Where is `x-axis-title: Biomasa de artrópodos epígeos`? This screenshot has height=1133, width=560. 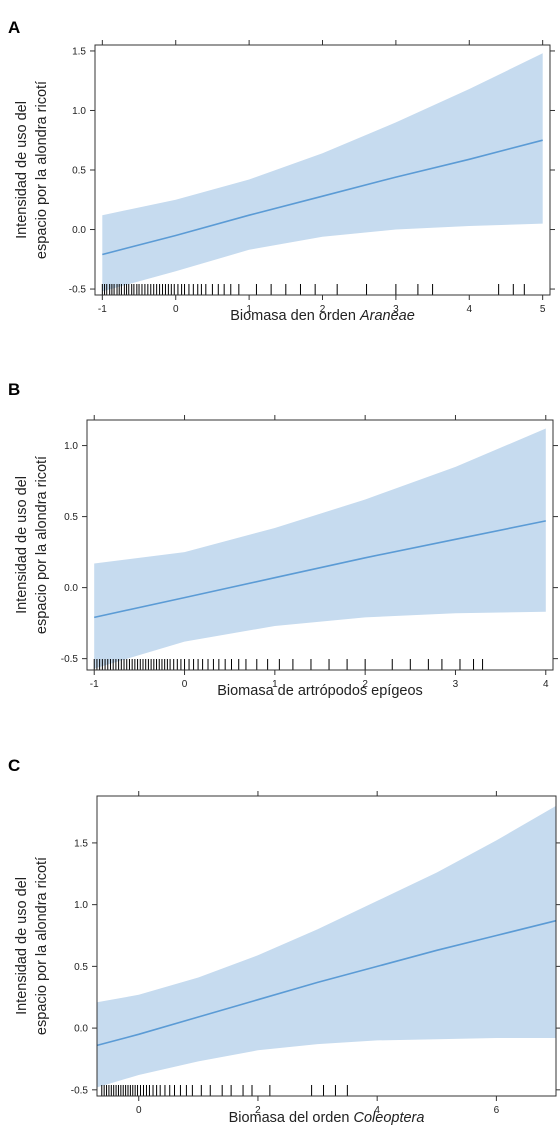
x-axis-title: Biomasa de artrópodos epígeos is located at coordinates (320, 691).